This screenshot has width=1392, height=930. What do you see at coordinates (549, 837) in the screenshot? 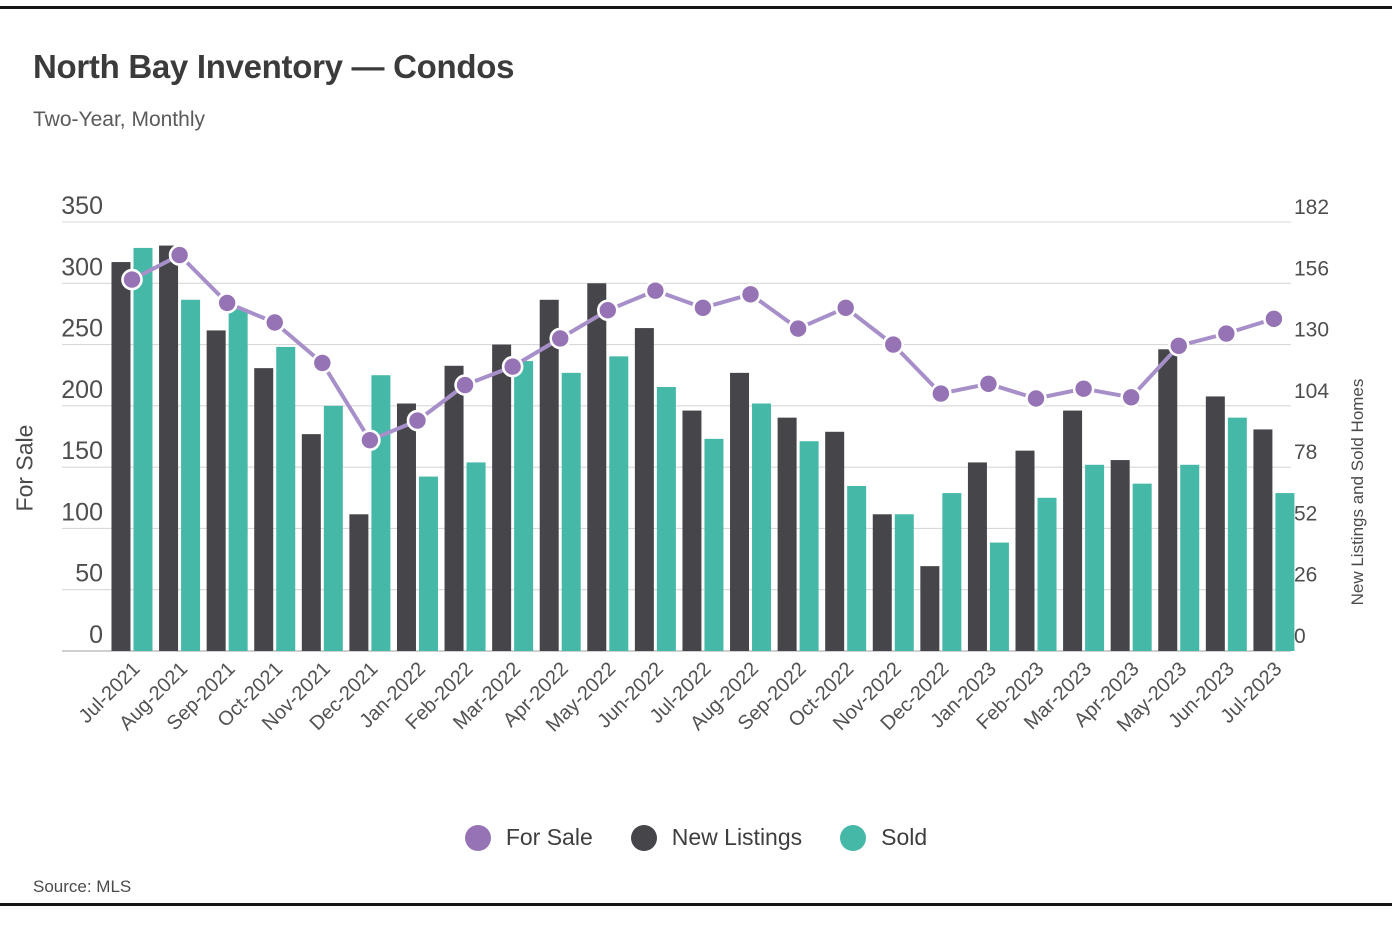
I see `legend-label-for-sale: For Sale` at bounding box center [549, 837].